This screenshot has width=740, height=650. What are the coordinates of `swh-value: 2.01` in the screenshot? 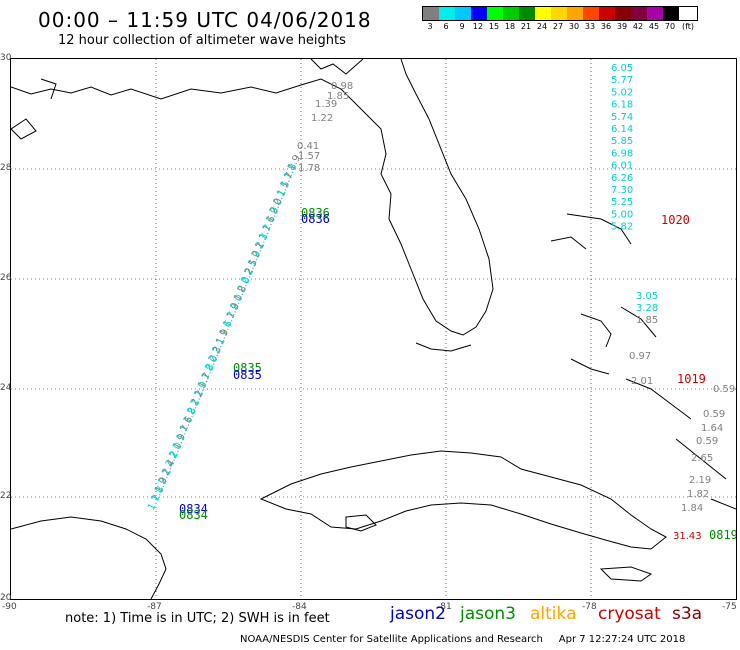 It's located at (642, 381).